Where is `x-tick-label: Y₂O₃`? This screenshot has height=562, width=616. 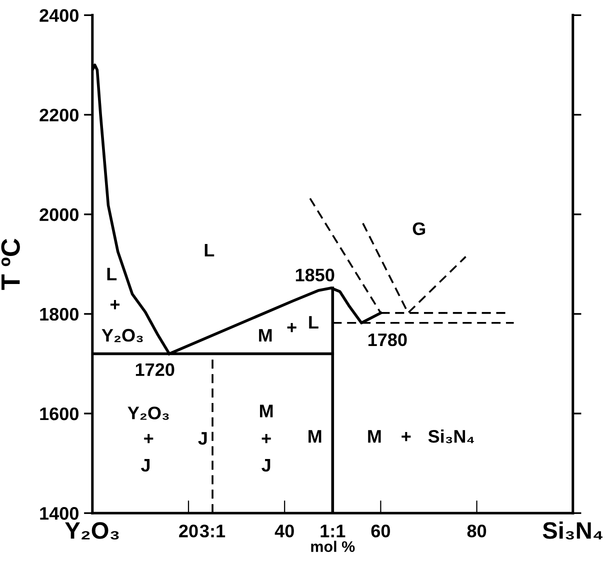 x-tick-label: Y₂O₃ is located at coordinates (92, 531).